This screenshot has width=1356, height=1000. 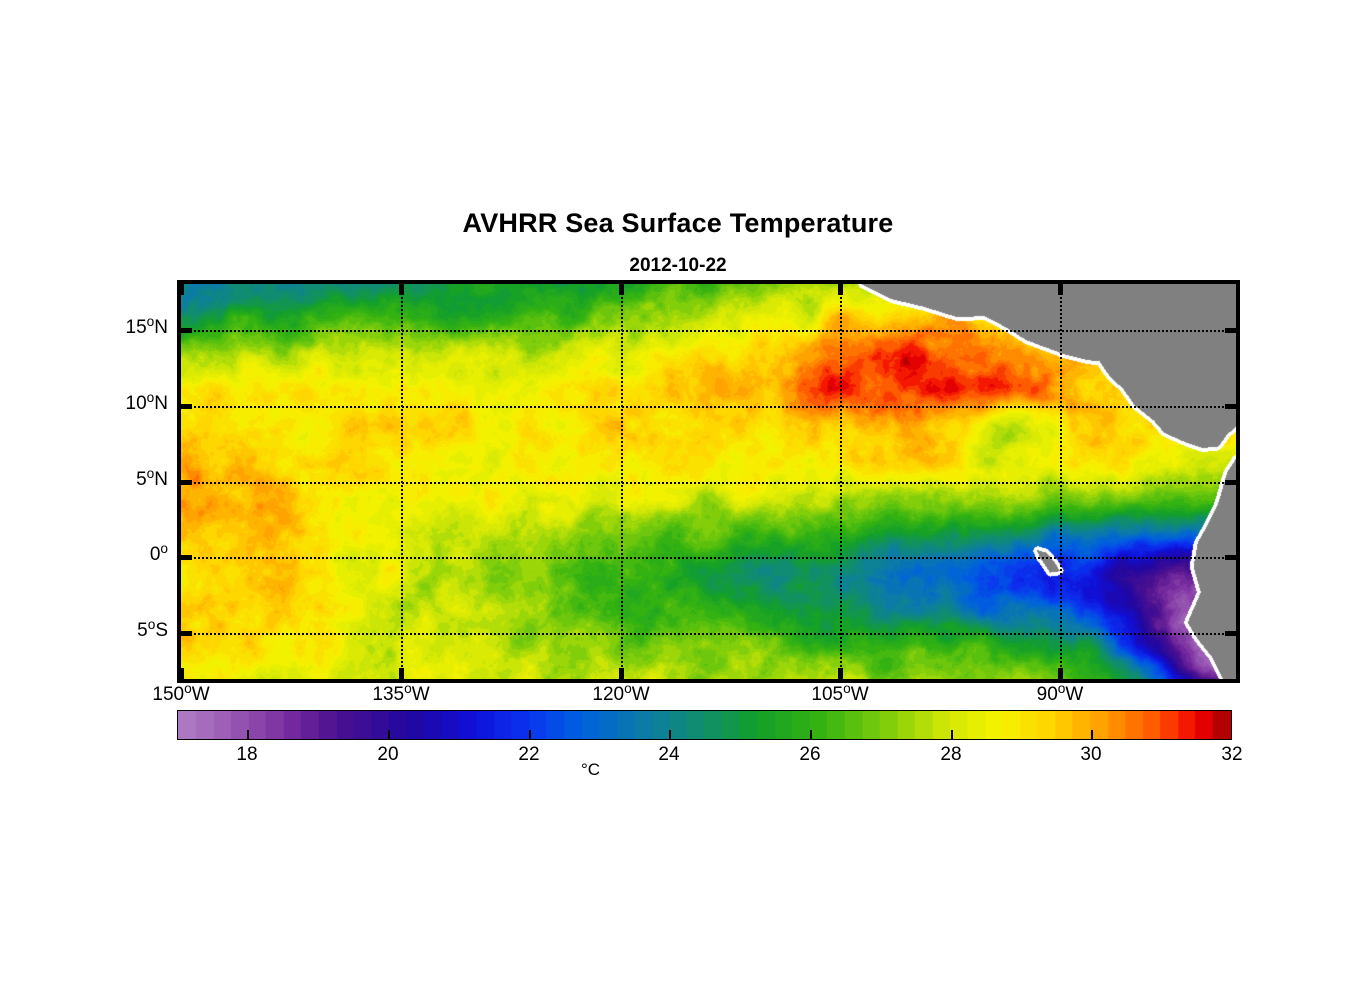 I want to click on colorbar-tick-label: 24, so click(x=669, y=754).